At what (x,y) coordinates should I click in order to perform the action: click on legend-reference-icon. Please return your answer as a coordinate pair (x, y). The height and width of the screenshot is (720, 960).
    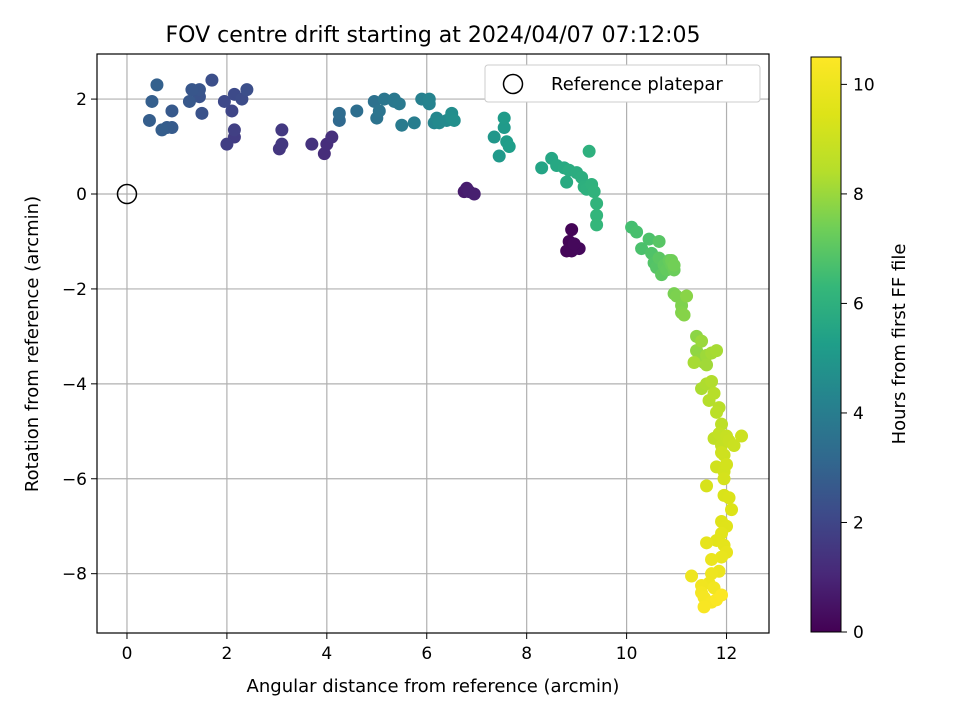
    Looking at the image, I should click on (513, 84).